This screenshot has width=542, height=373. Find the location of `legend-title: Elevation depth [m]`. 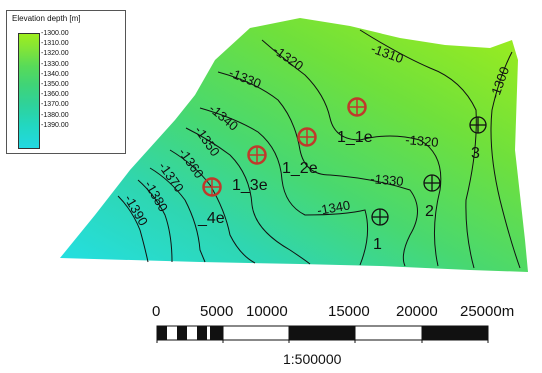

legend-title: Elevation depth [m] is located at coordinates (46, 18).